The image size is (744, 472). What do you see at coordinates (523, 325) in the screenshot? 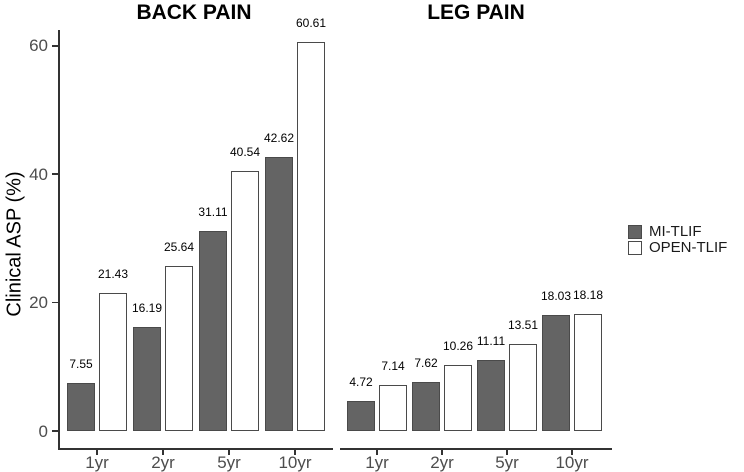
I see `bar-value-label: 13.51` at bounding box center [523, 325].